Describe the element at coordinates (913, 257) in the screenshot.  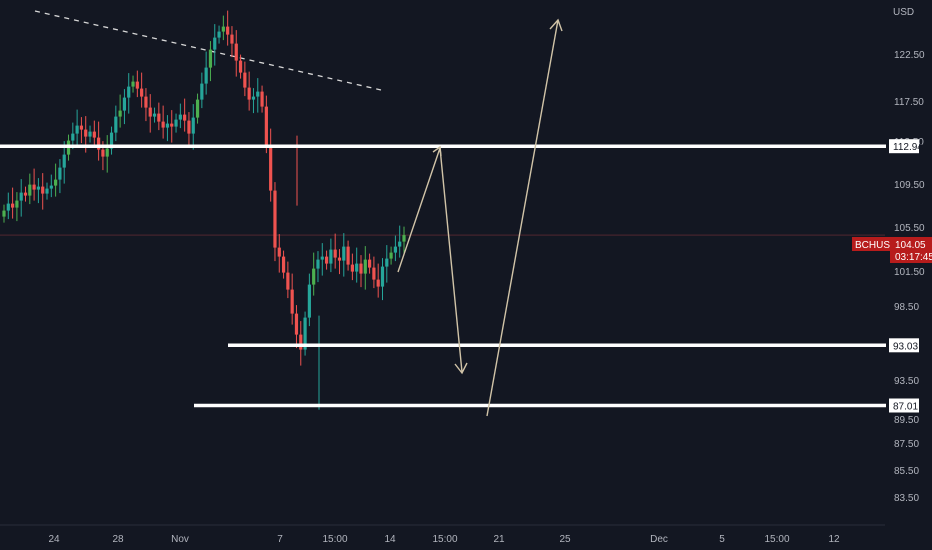
I see `countdown-value: 03:17:45` at that location.